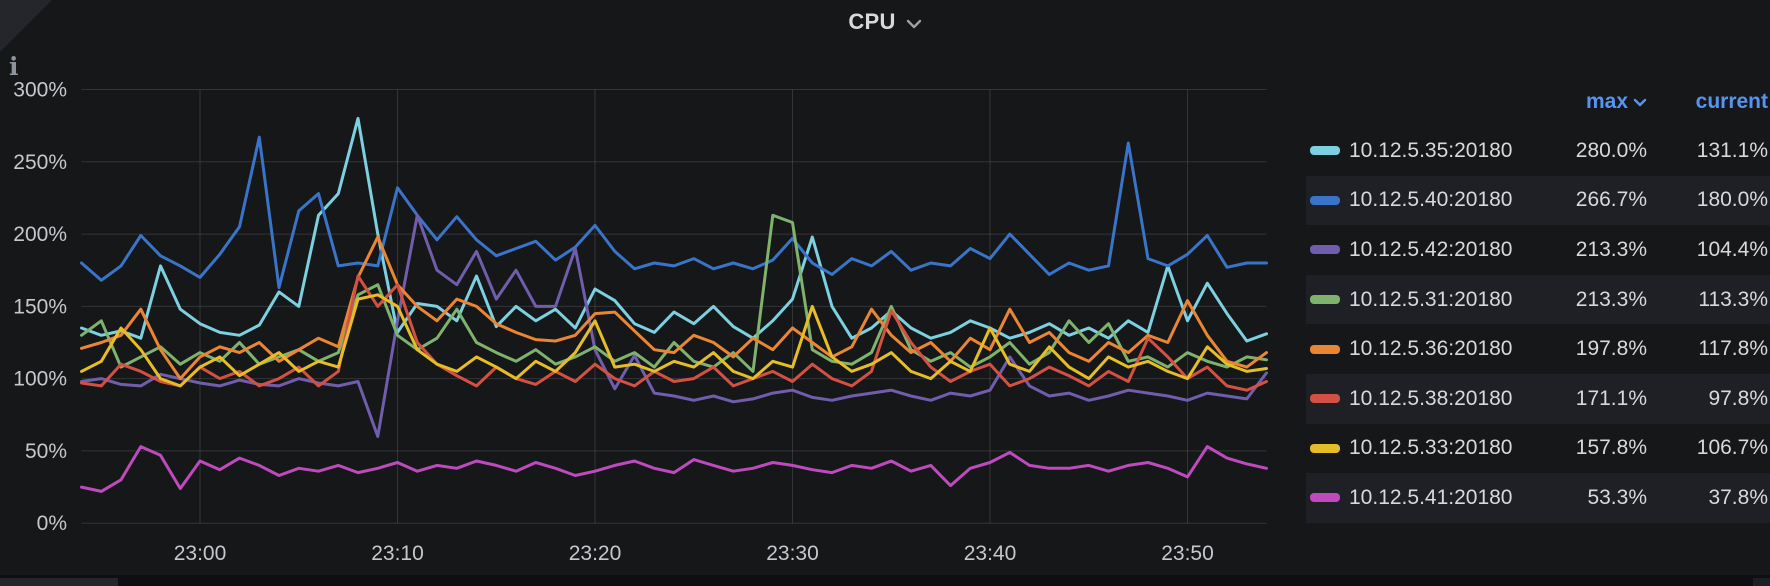 The image size is (1770, 586). I want to click on y-axis-tick-label: 150%, so click(40, 306).